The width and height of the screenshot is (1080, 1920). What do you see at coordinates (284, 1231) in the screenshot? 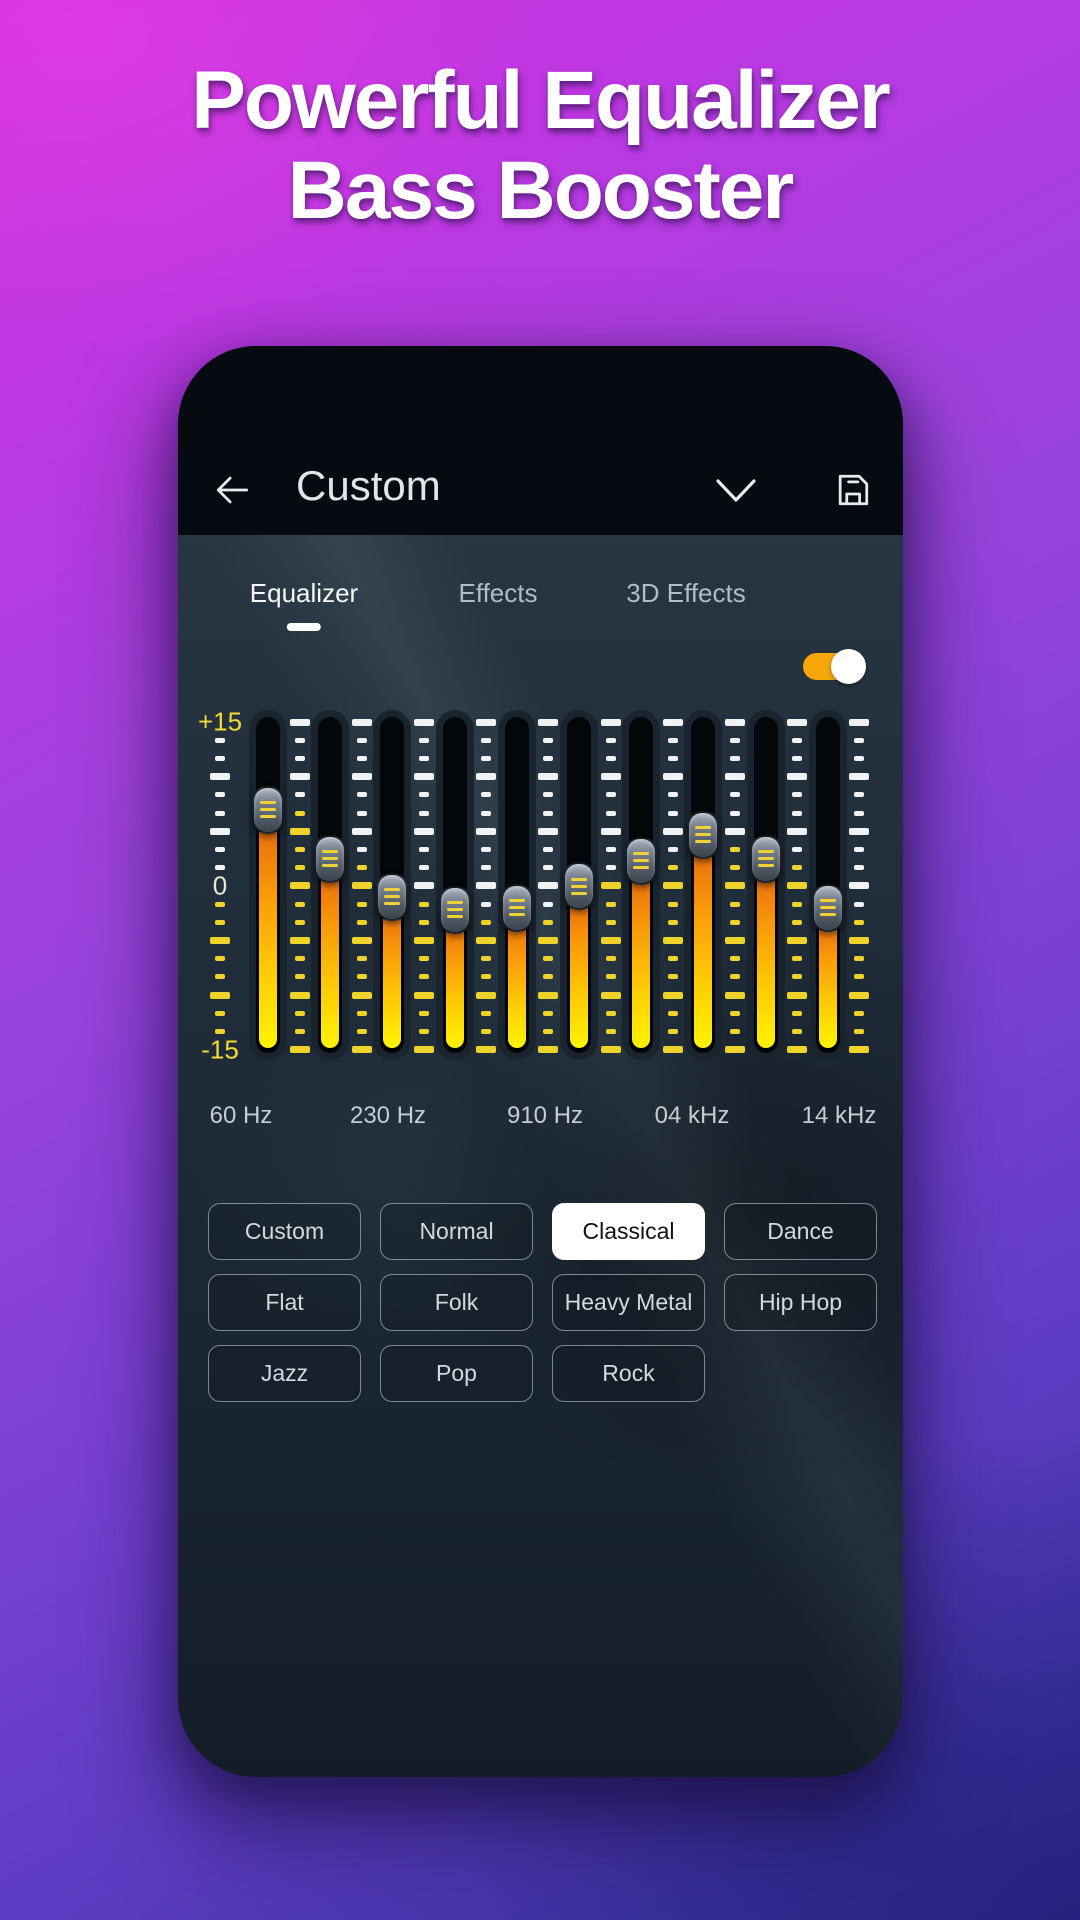
I see `preset-custom: Custom` at bounding box center [284, 1231].